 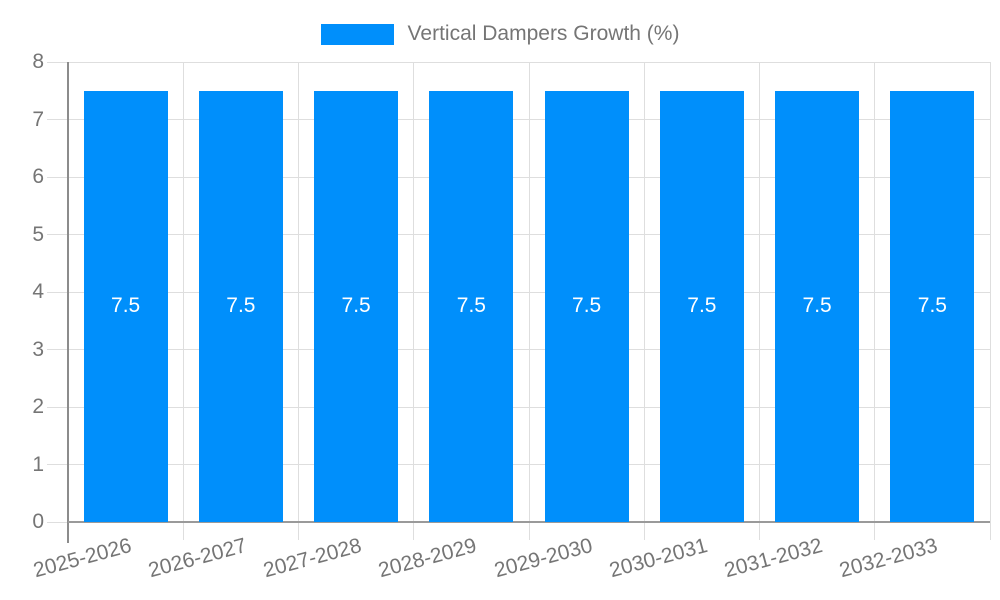 What do you see at coordinates (38, 464) in the screenshot?
I see `y-axis-tick-label: 1` at bounding box center [38, 464].